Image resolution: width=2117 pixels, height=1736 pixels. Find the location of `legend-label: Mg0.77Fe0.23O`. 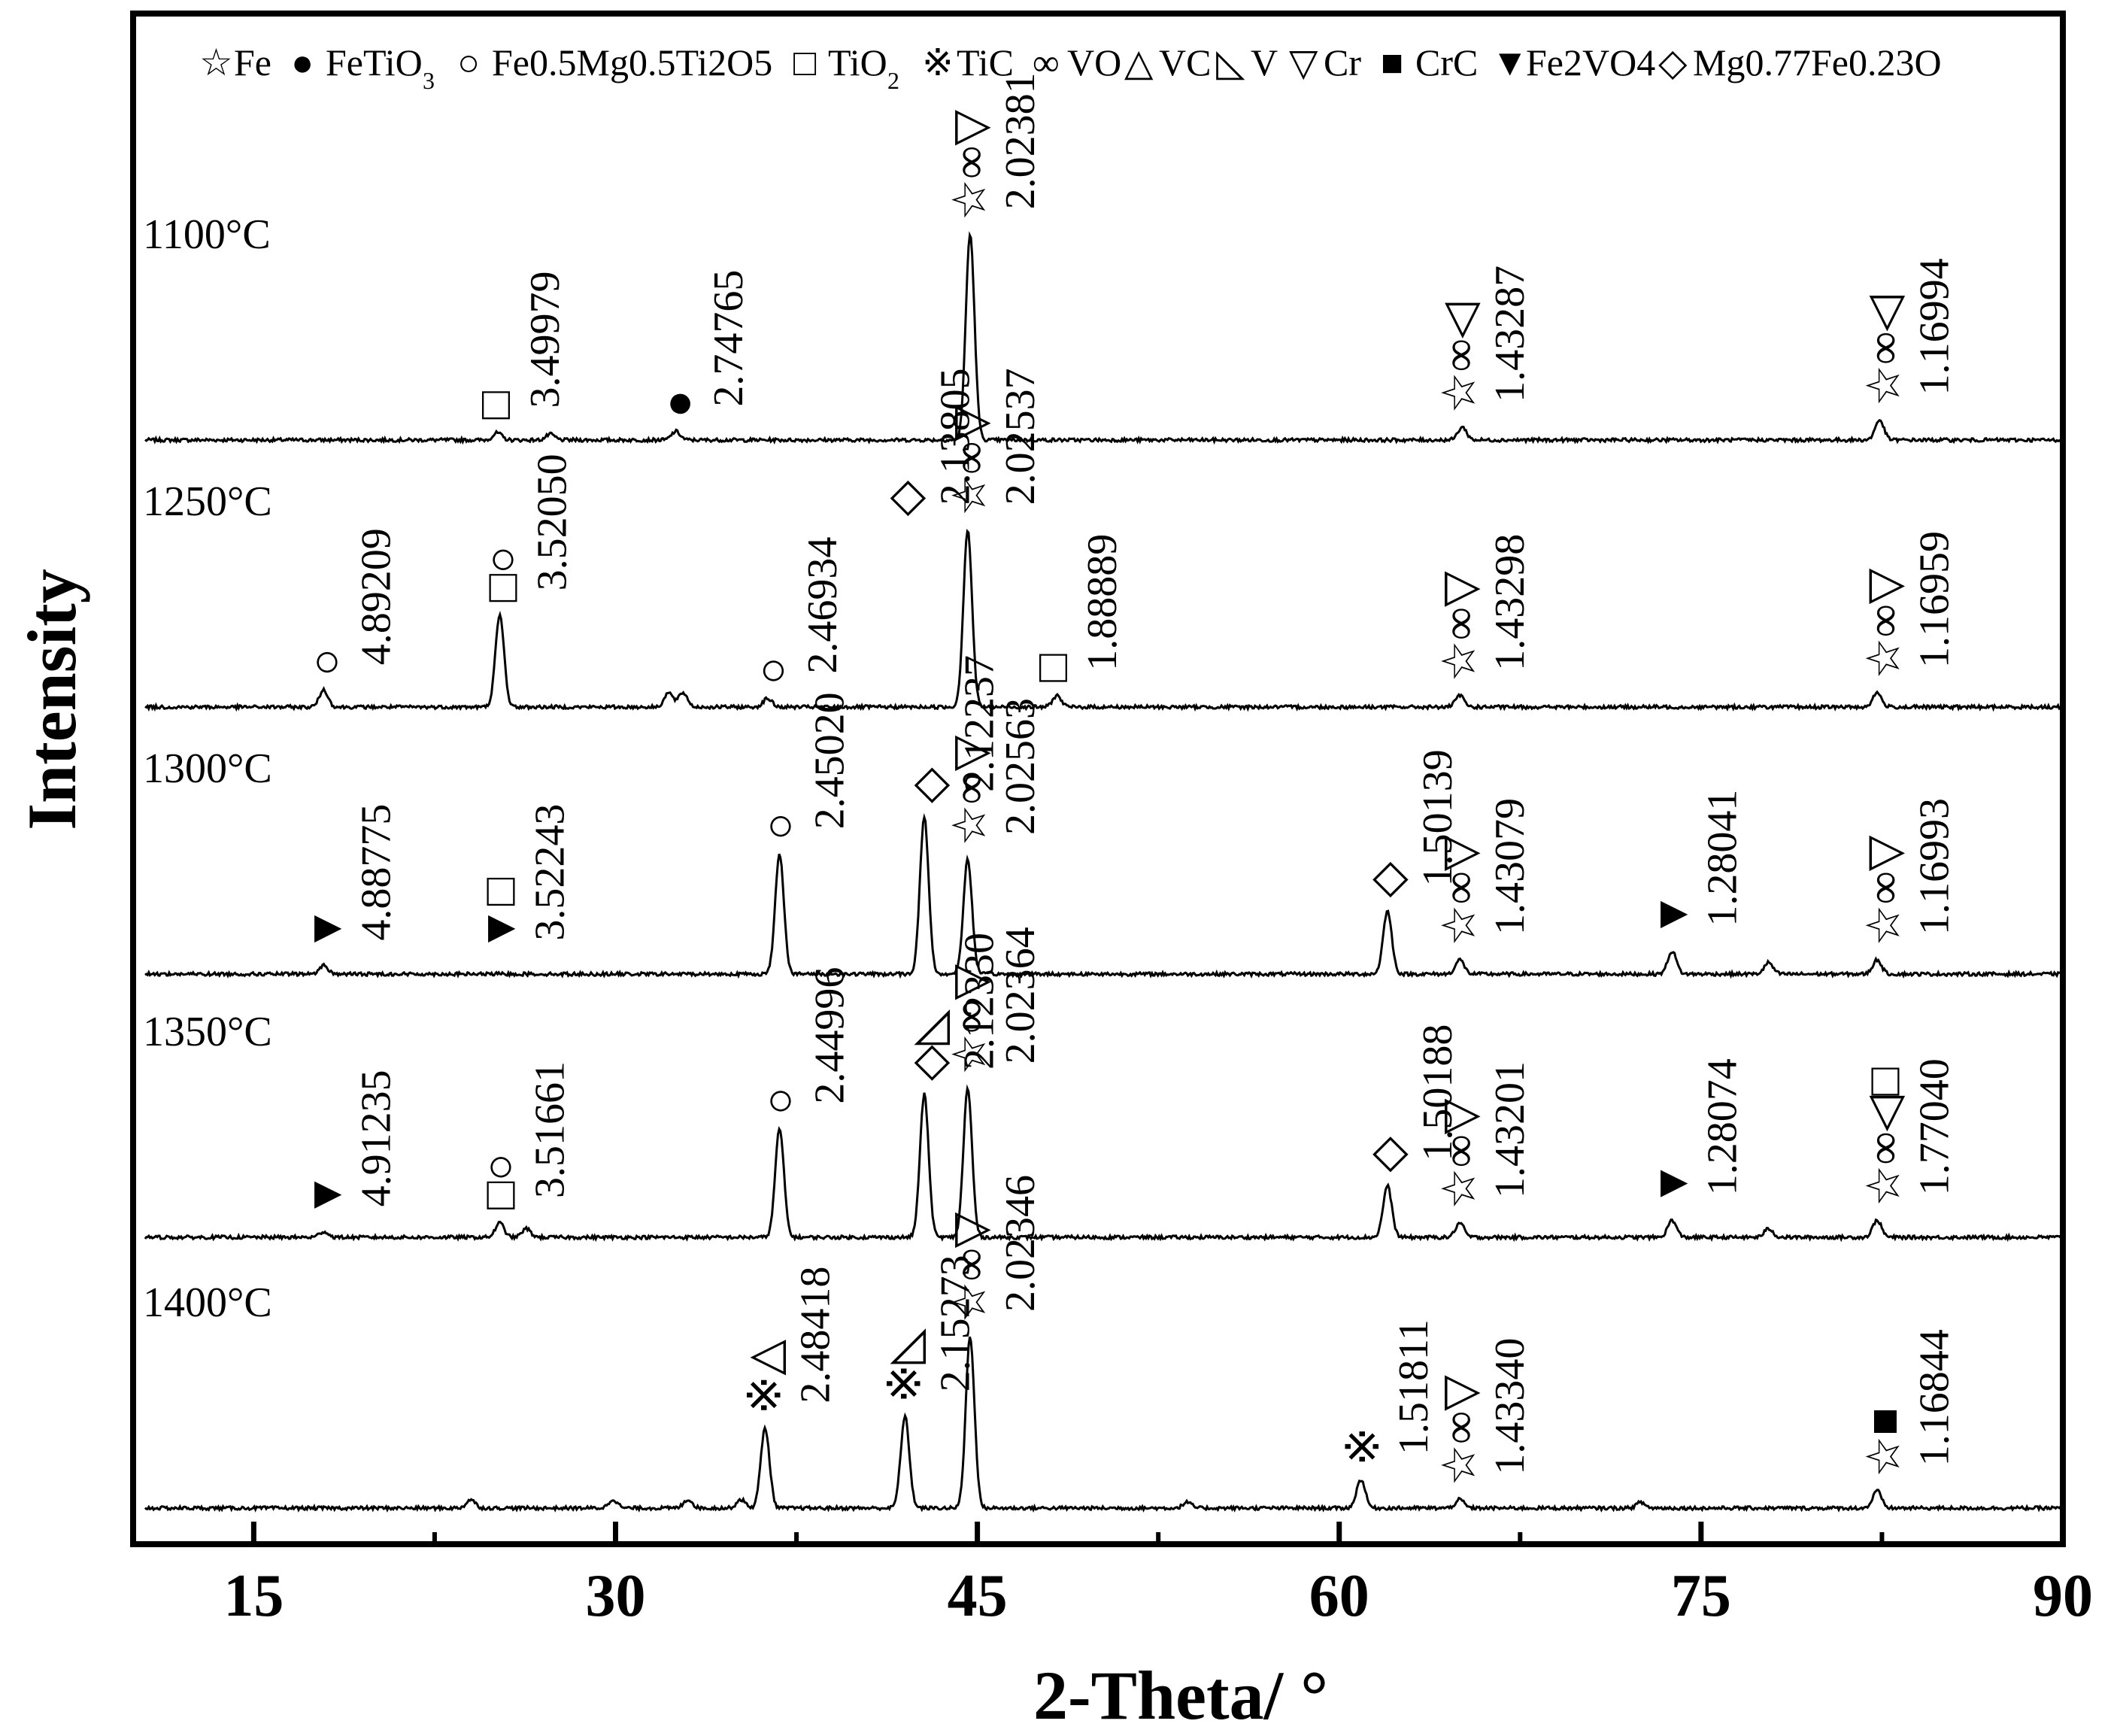

legend-label: Mg0.77Fe0.23O is located at coordinates (1817, 62).